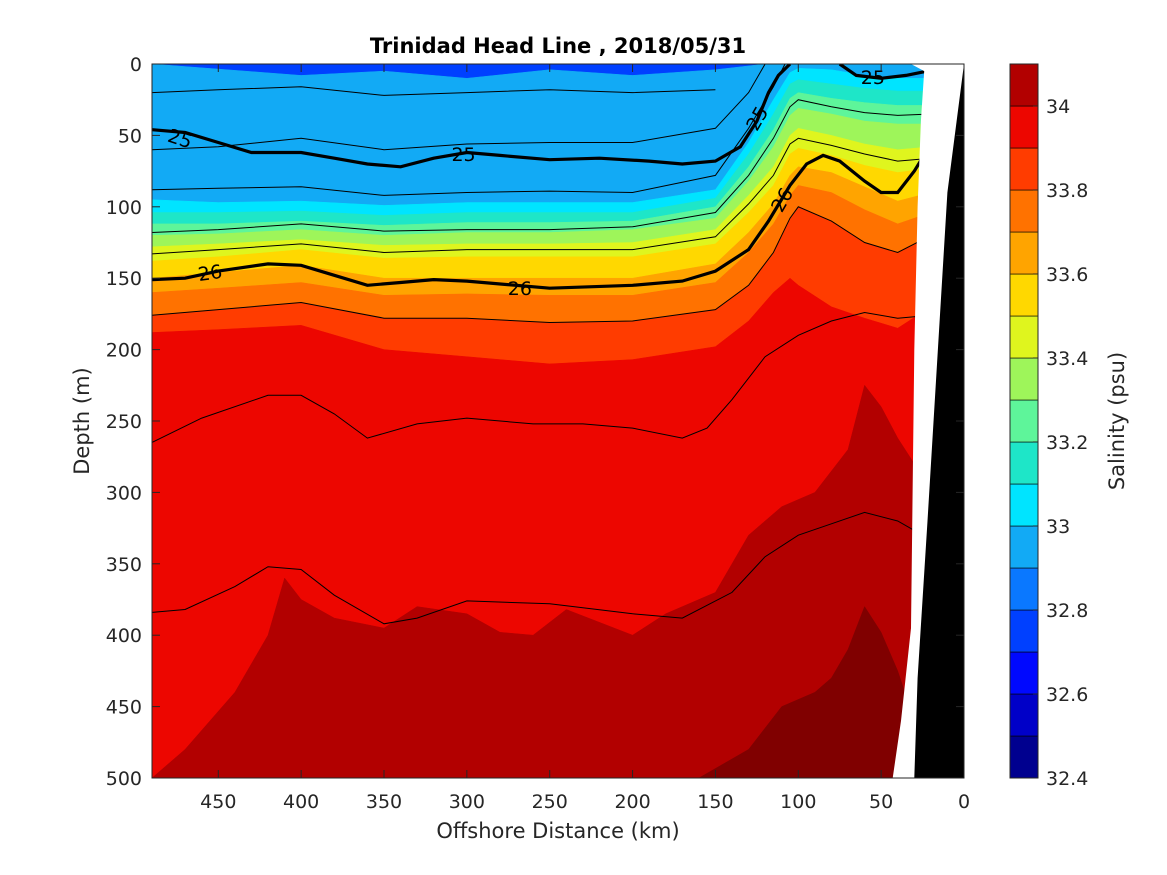 Image resolution: width=1167 pixels, height=875 pixels. I want to click on colorbar-tick-label: 33.4, so click(1067, 359).